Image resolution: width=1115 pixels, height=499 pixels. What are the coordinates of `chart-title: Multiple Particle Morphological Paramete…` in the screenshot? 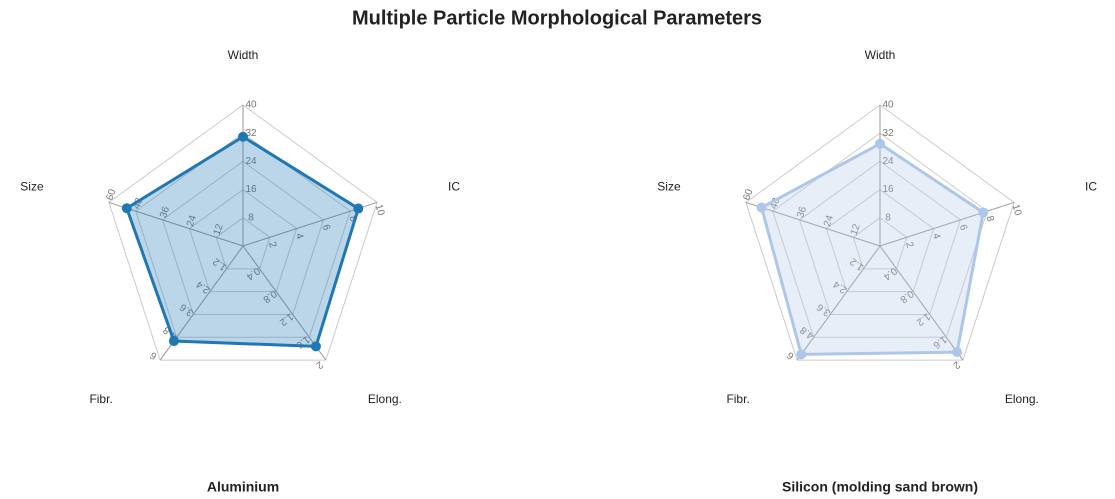 It's located at (557, 18).